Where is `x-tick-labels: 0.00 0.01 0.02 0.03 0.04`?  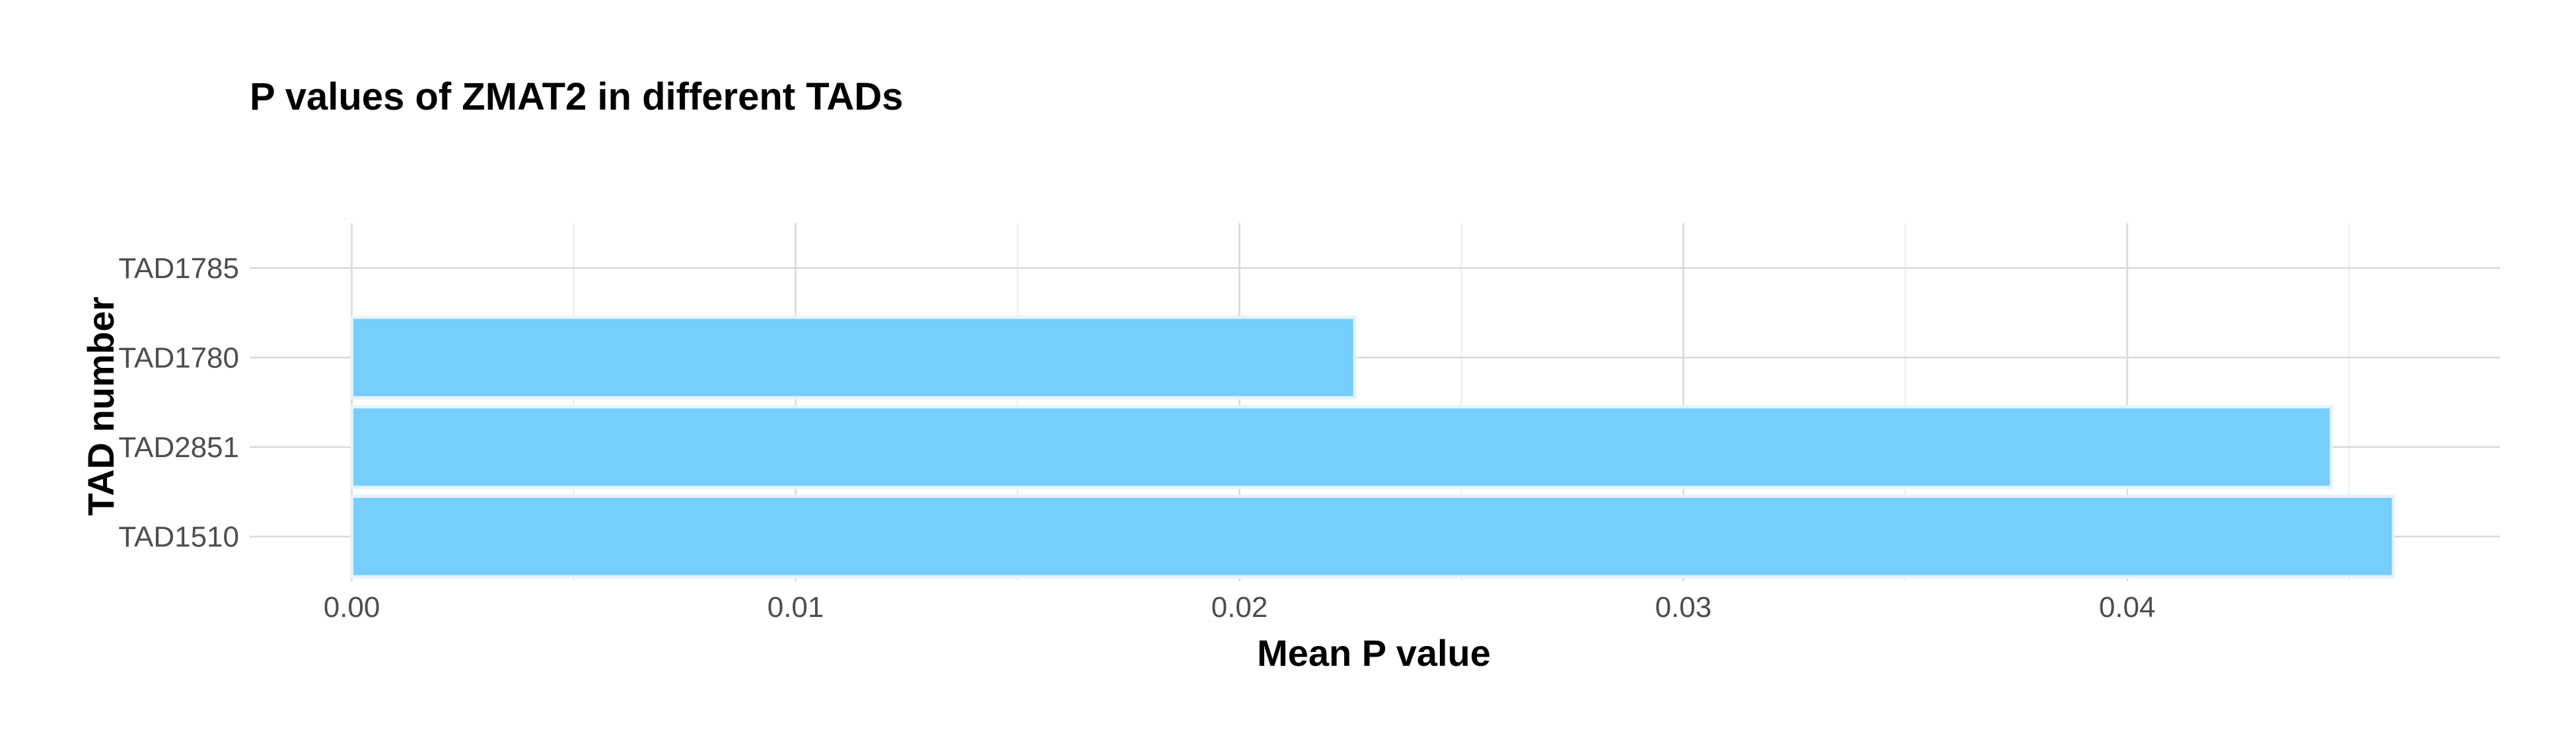 x-tick-labels: 0.00 0.01 0.02 0.03 0.04 is located at coordinates (1240, 607).